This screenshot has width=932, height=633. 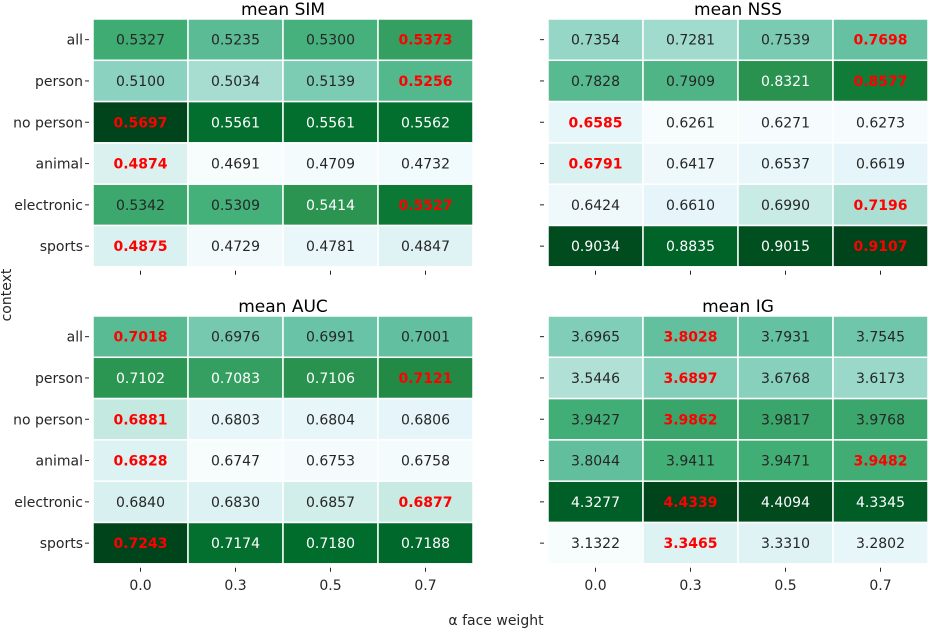 What do you see at coordinates (595, 420) in the screenshot?
I see `cell-value-label: 3.9427` at bounding box center [595, 420].